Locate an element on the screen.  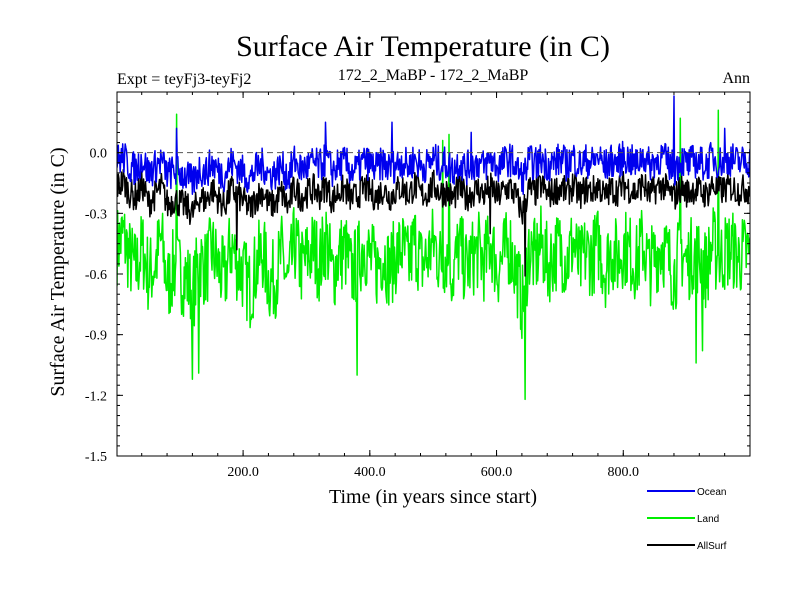
series-line-ocean is located at coordinates (433, 145).